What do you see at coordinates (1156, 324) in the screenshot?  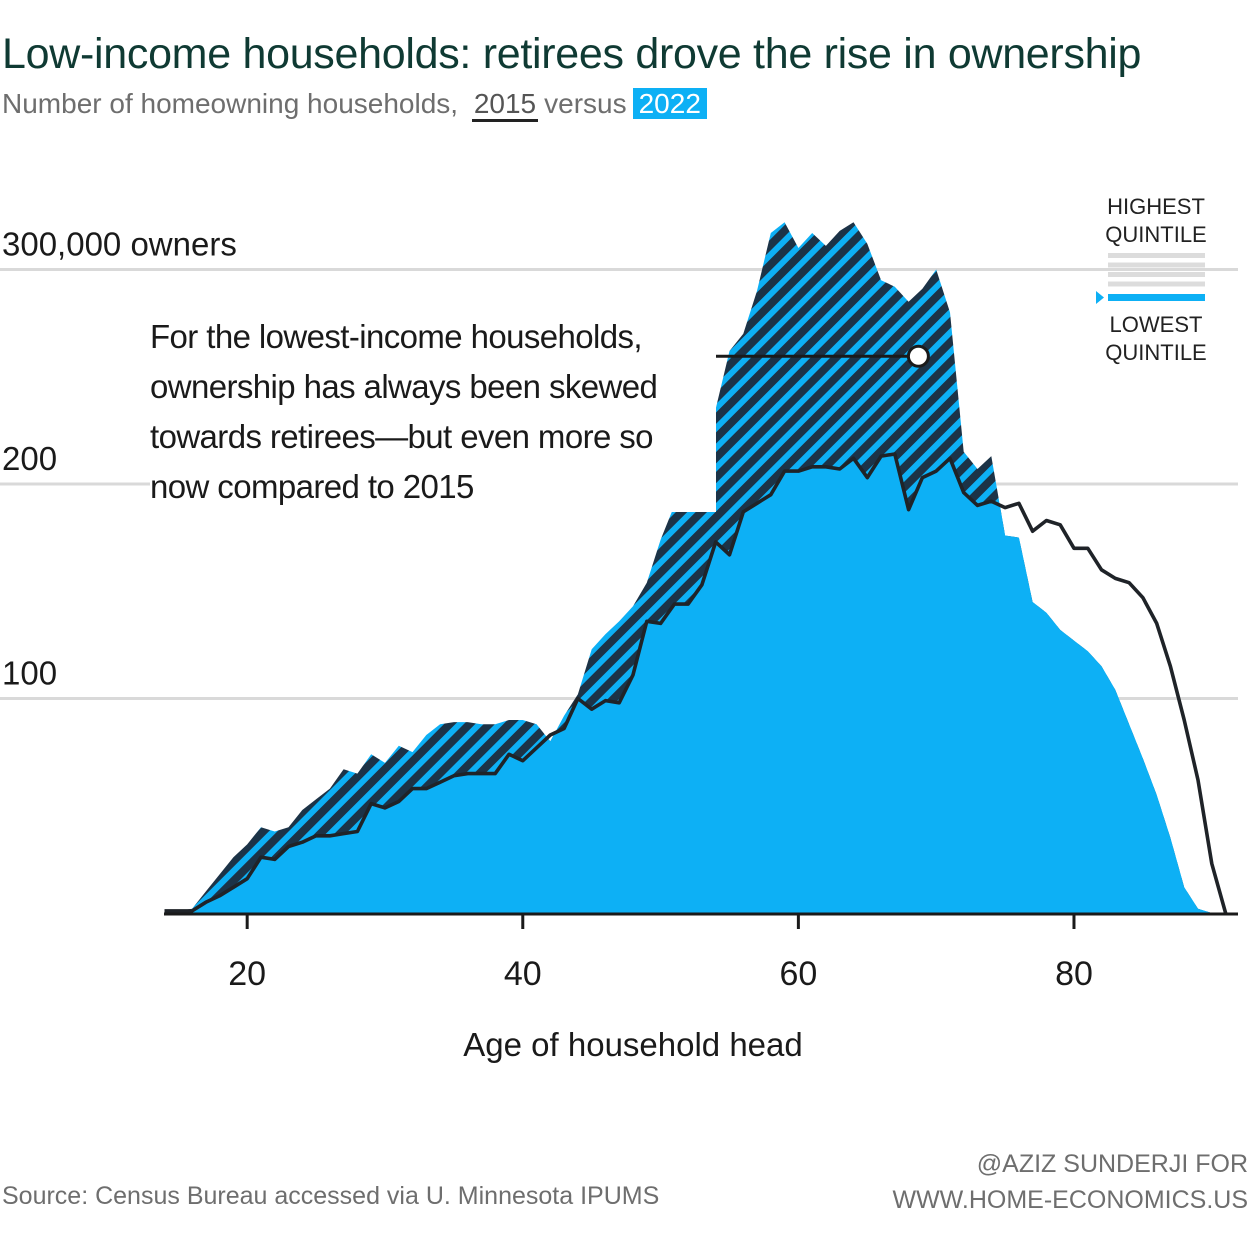 I see `legend-lowest-line1: LOWEST` at bounding box center [1156, 324].